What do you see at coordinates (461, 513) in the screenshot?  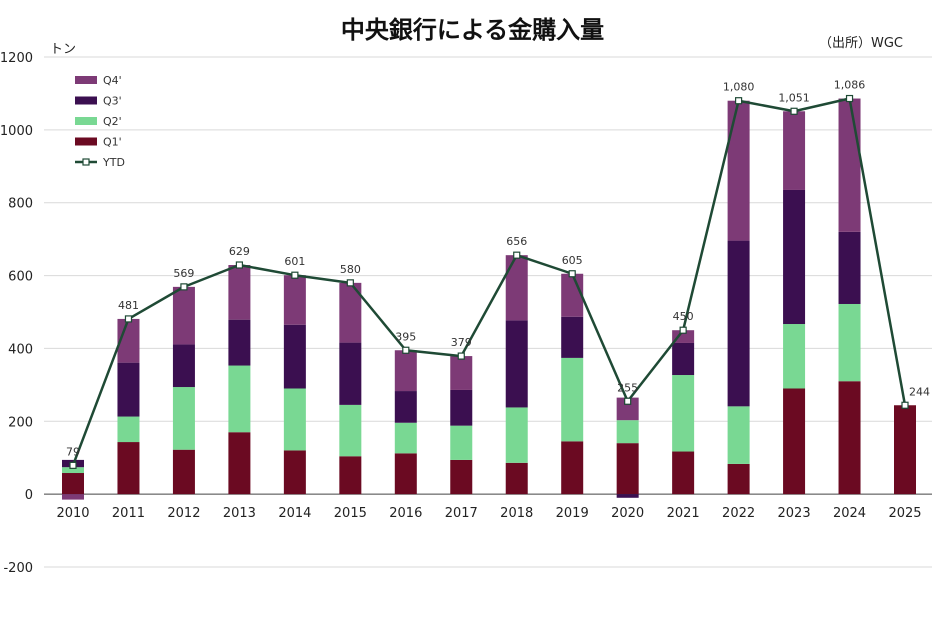 I see `x-tick-label: 2017` at bounding box center [461, 513].